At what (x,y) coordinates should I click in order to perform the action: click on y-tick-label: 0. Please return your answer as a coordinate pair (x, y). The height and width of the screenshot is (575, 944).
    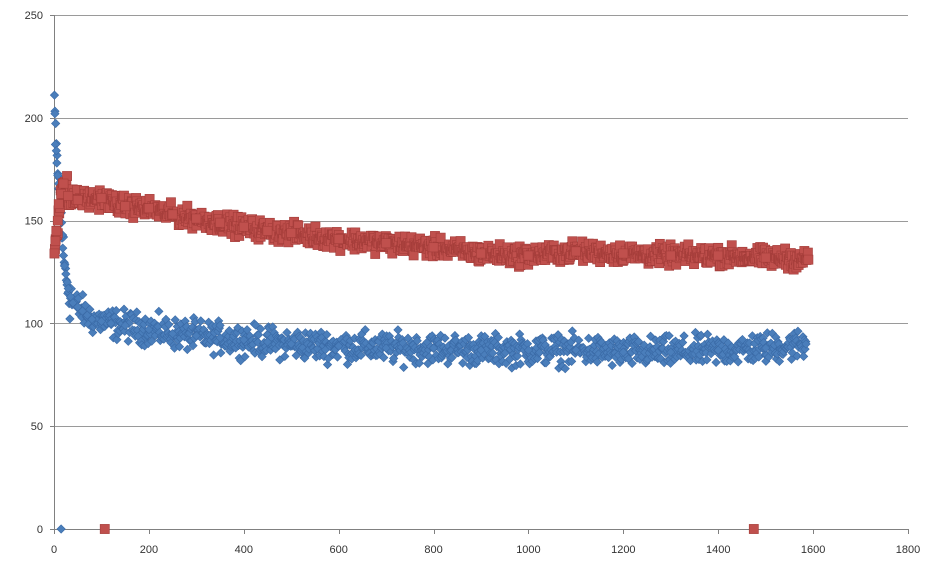
    Looking at the image, I should click on (40, 530).